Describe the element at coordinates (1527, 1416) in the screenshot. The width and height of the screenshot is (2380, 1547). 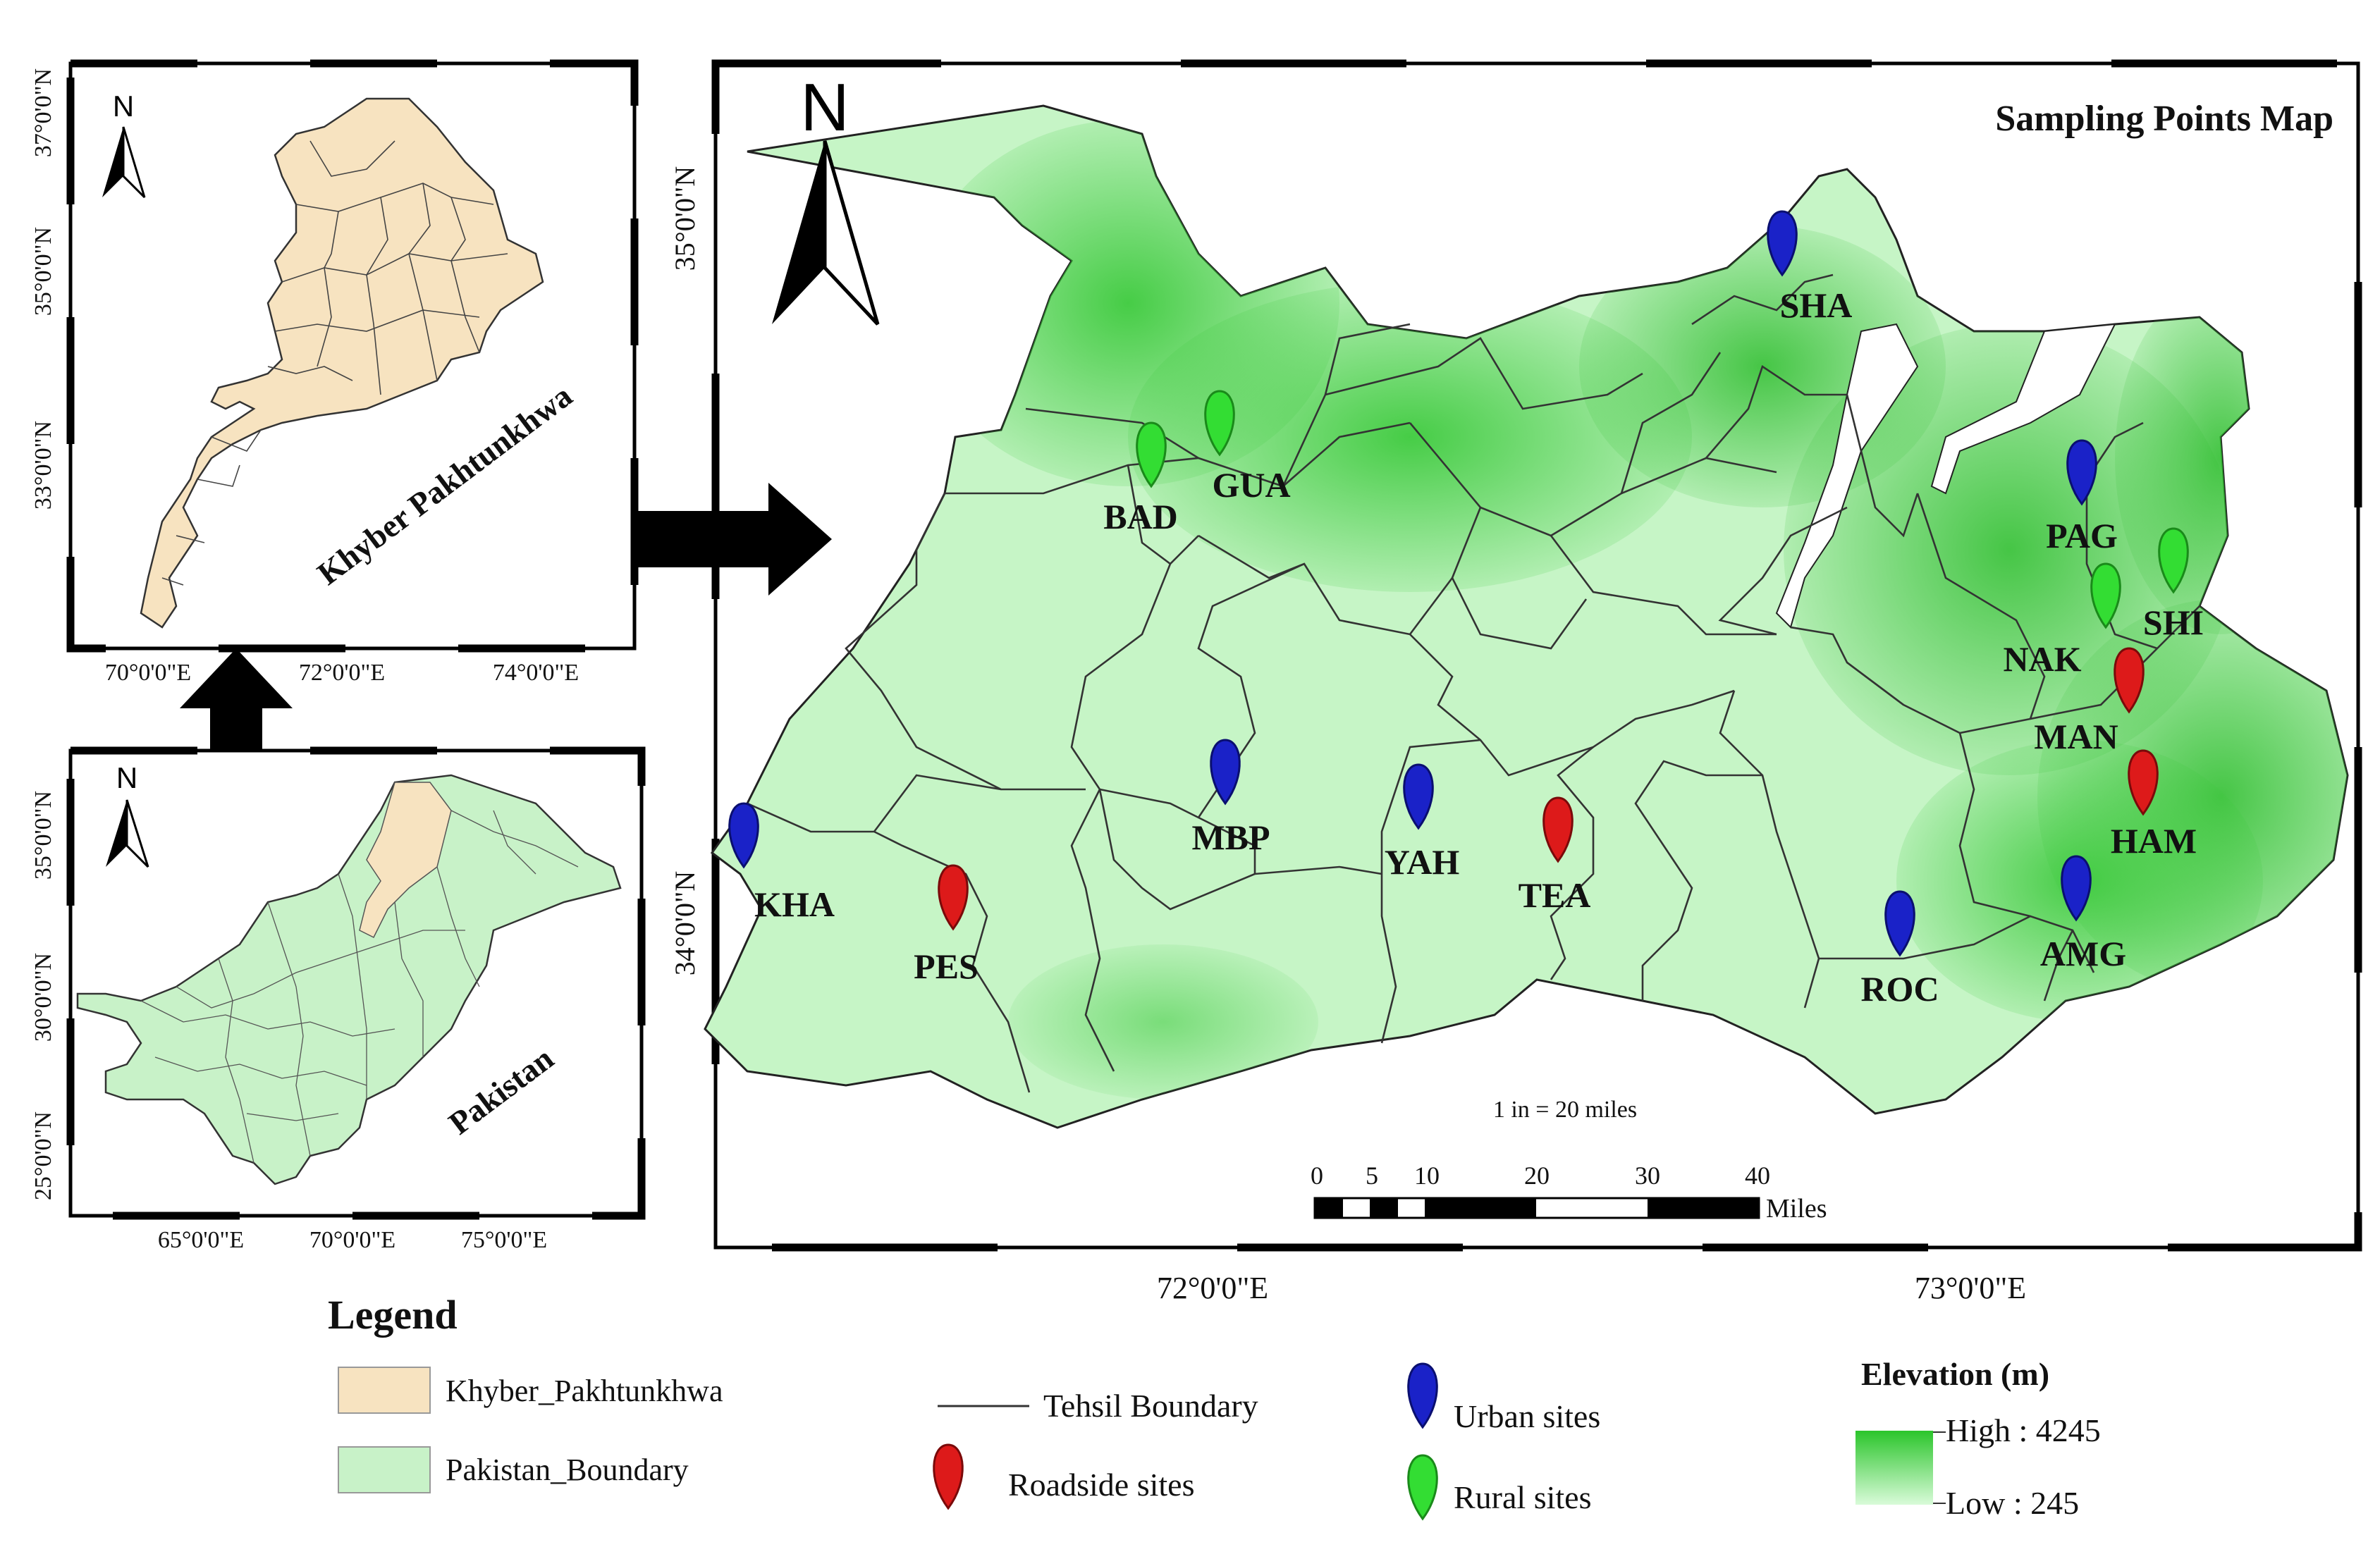
I see `legend-urban-label: Urban sites` at that location.